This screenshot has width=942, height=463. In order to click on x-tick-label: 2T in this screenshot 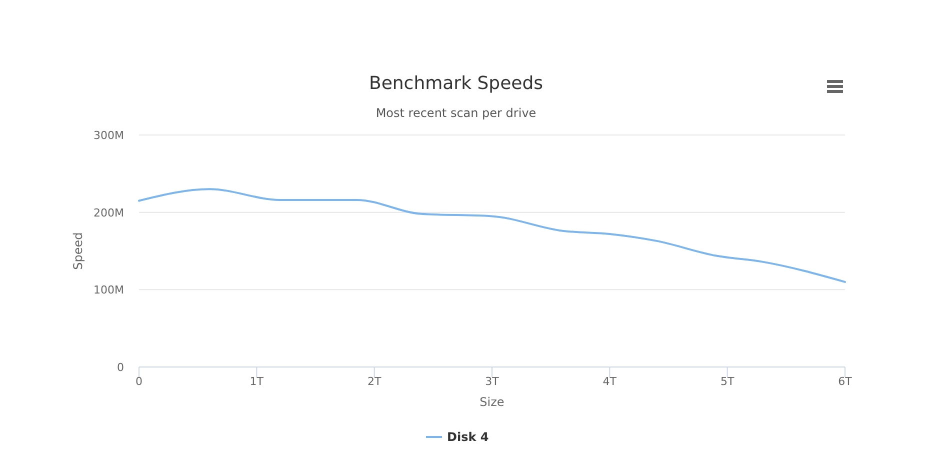, I will do `click(374, 381)`.